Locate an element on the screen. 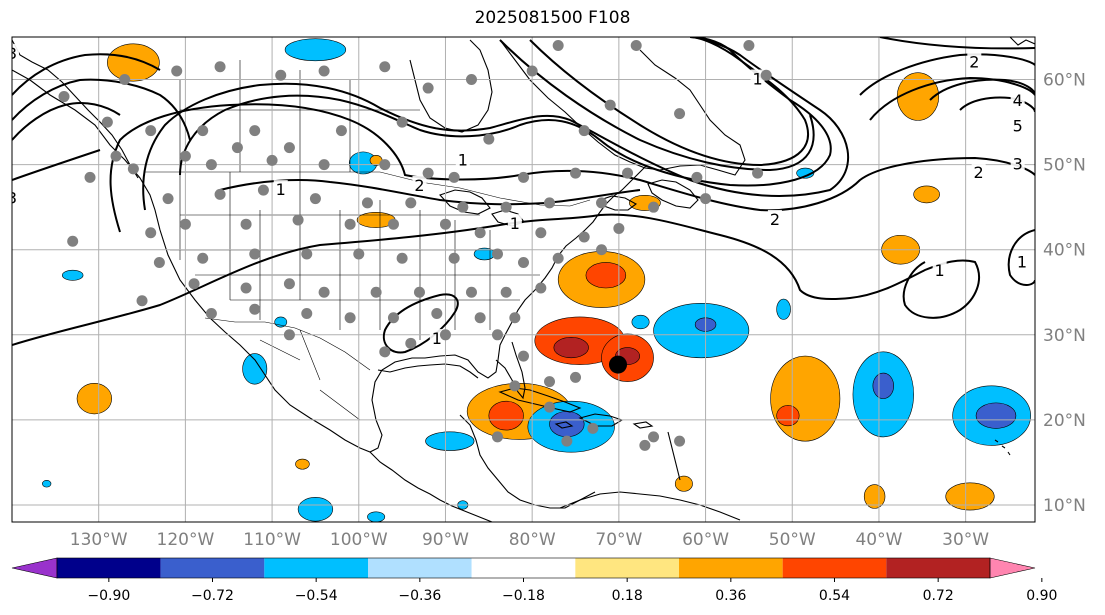 The width and height of the screenshot is (1105, 615). latitude-tick-label: 40°N is located at coordinates (1064, 251).